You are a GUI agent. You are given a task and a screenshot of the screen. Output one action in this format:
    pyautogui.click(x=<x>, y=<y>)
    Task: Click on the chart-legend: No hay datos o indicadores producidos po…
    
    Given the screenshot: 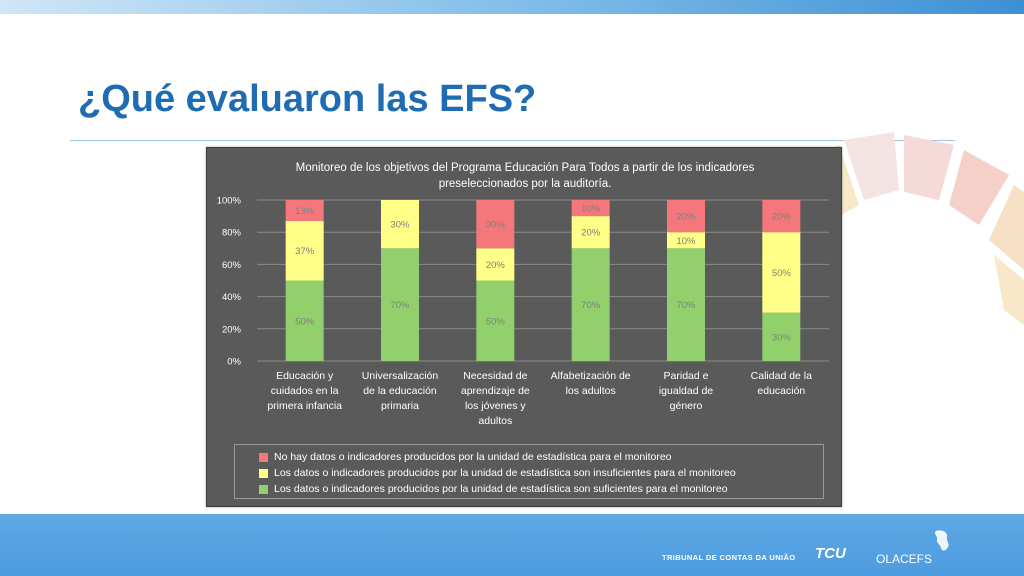 What is the action you would take?
    pyautogui.click(x=529, y=471)
    